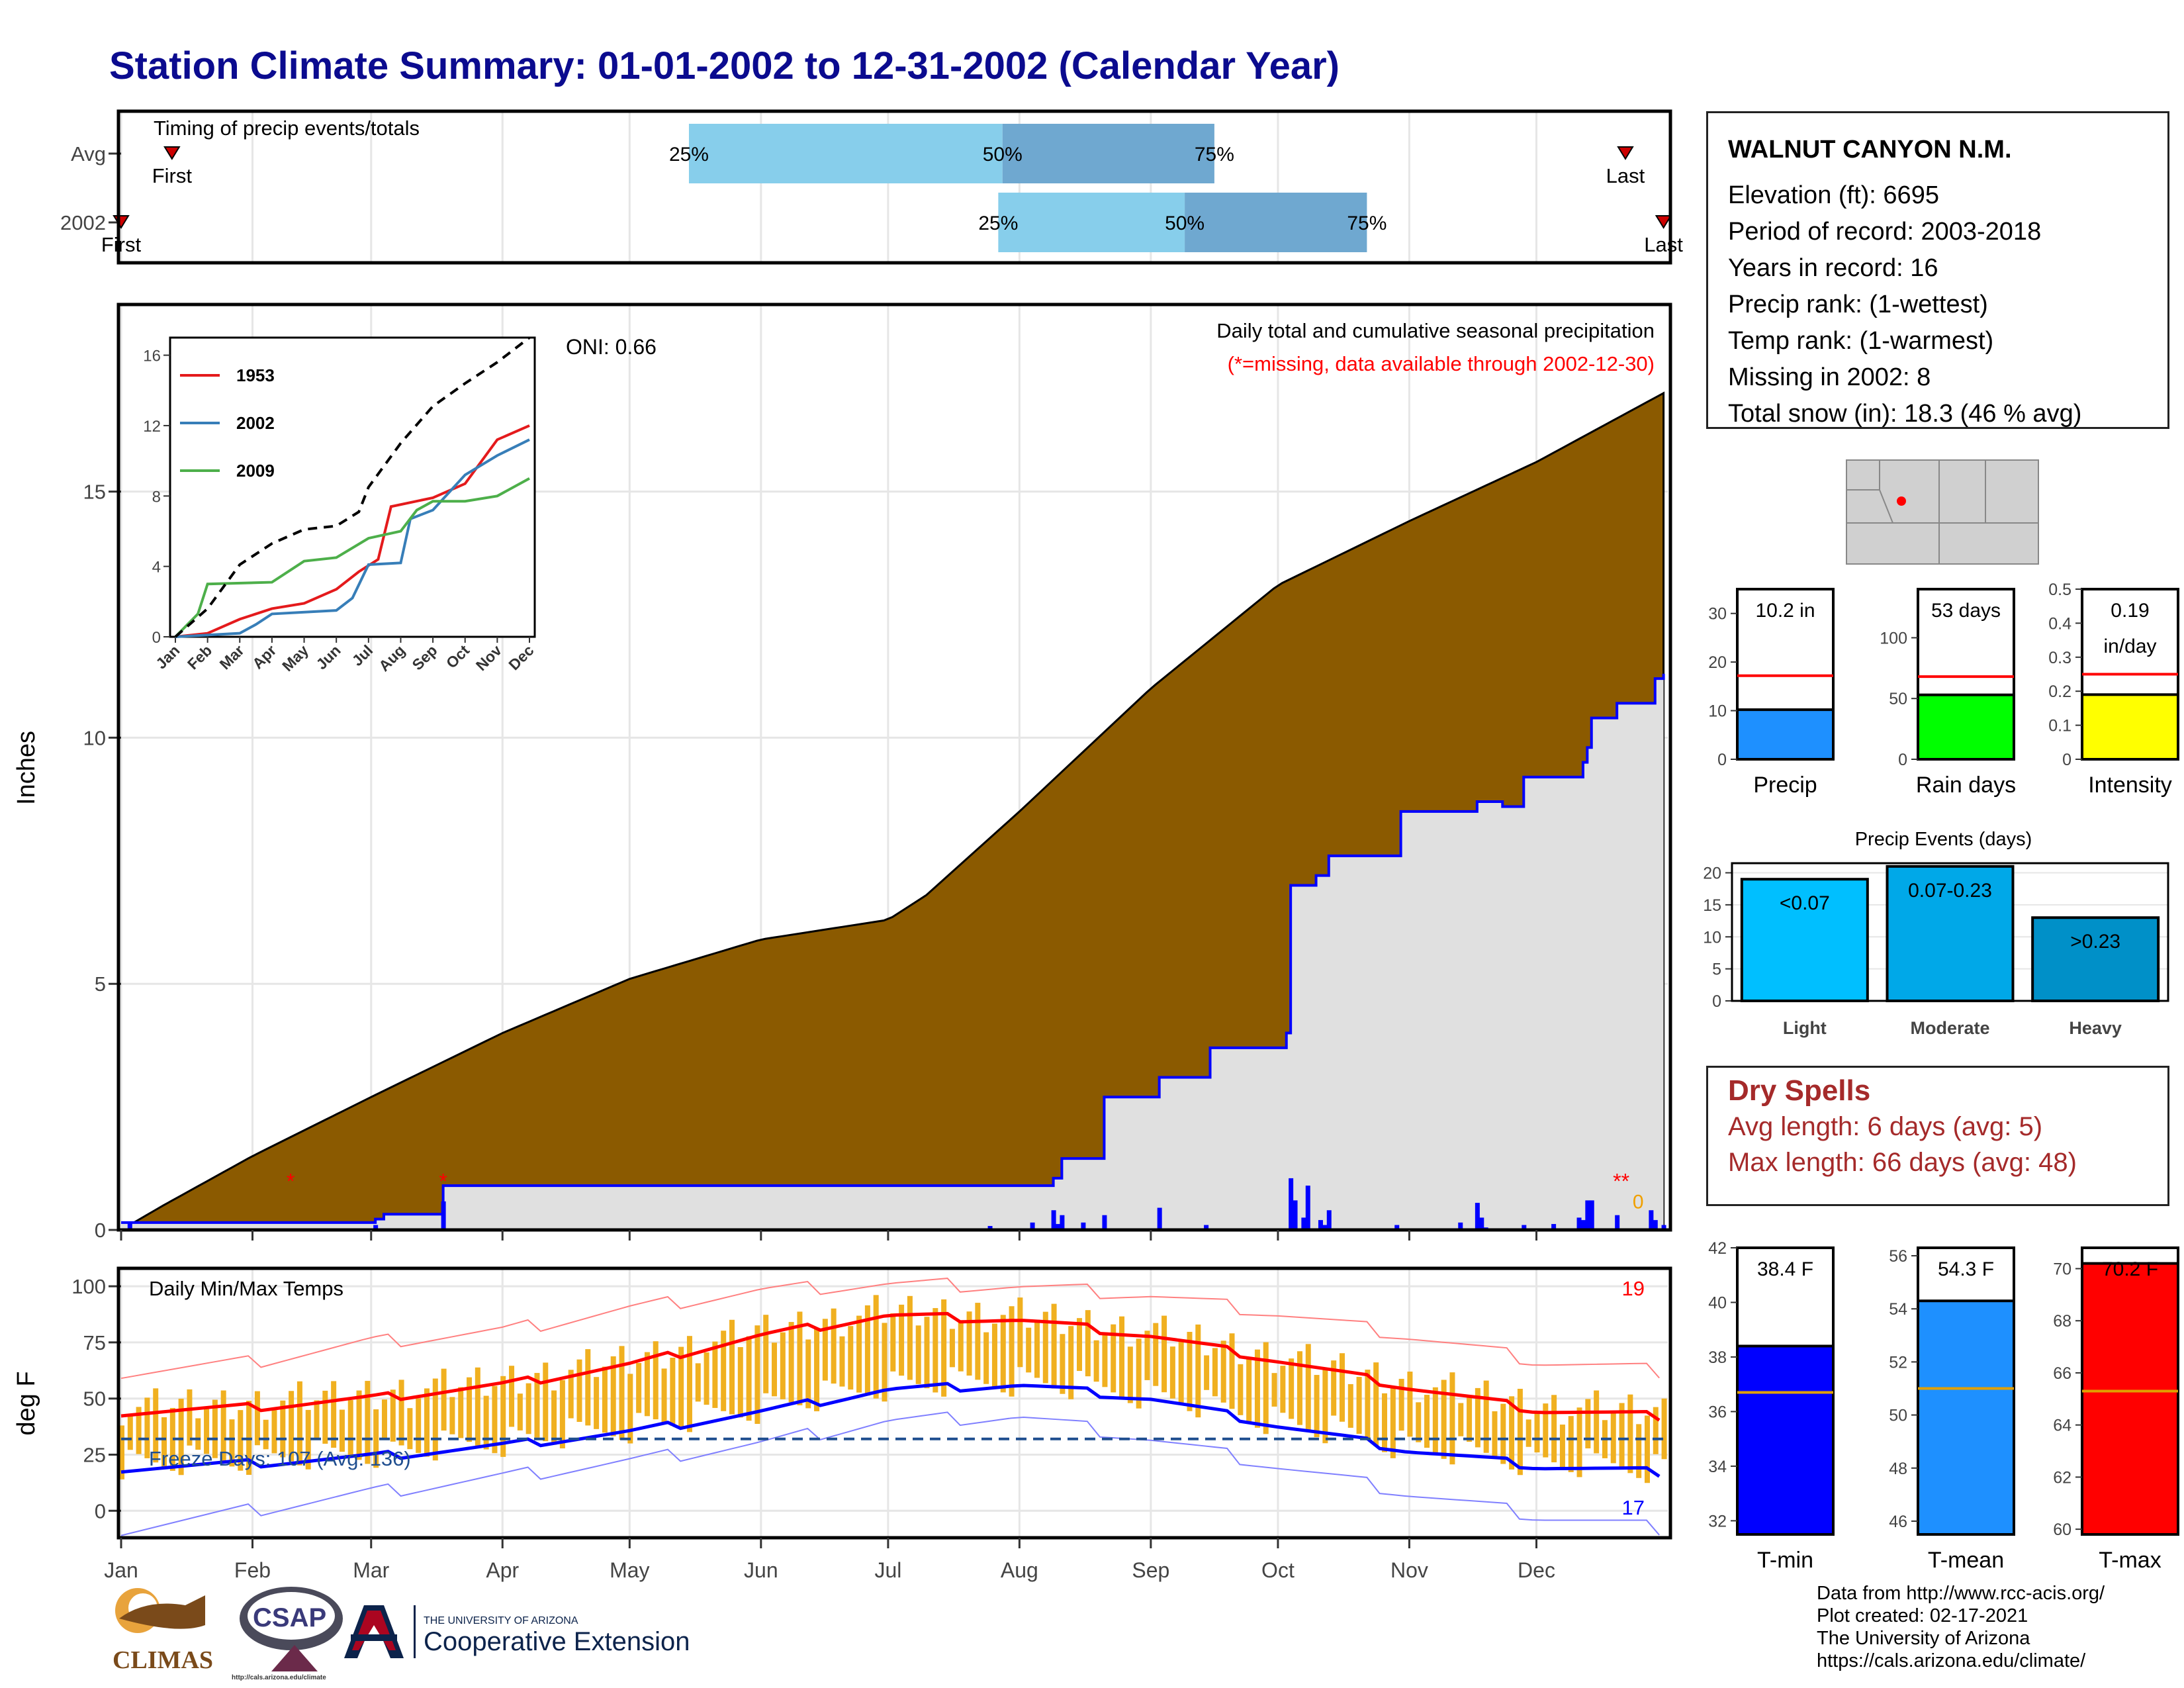 The image size is (2184, 1688). I want to click on inset-ytick-label: 8, so click(156, 497).